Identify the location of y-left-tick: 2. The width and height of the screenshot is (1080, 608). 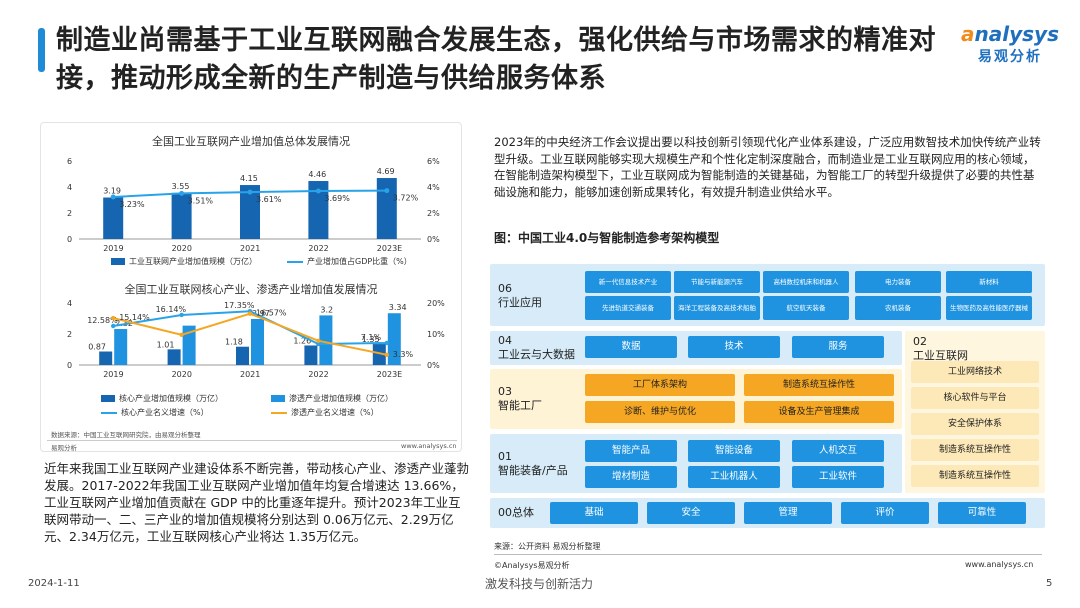
(69, 334).